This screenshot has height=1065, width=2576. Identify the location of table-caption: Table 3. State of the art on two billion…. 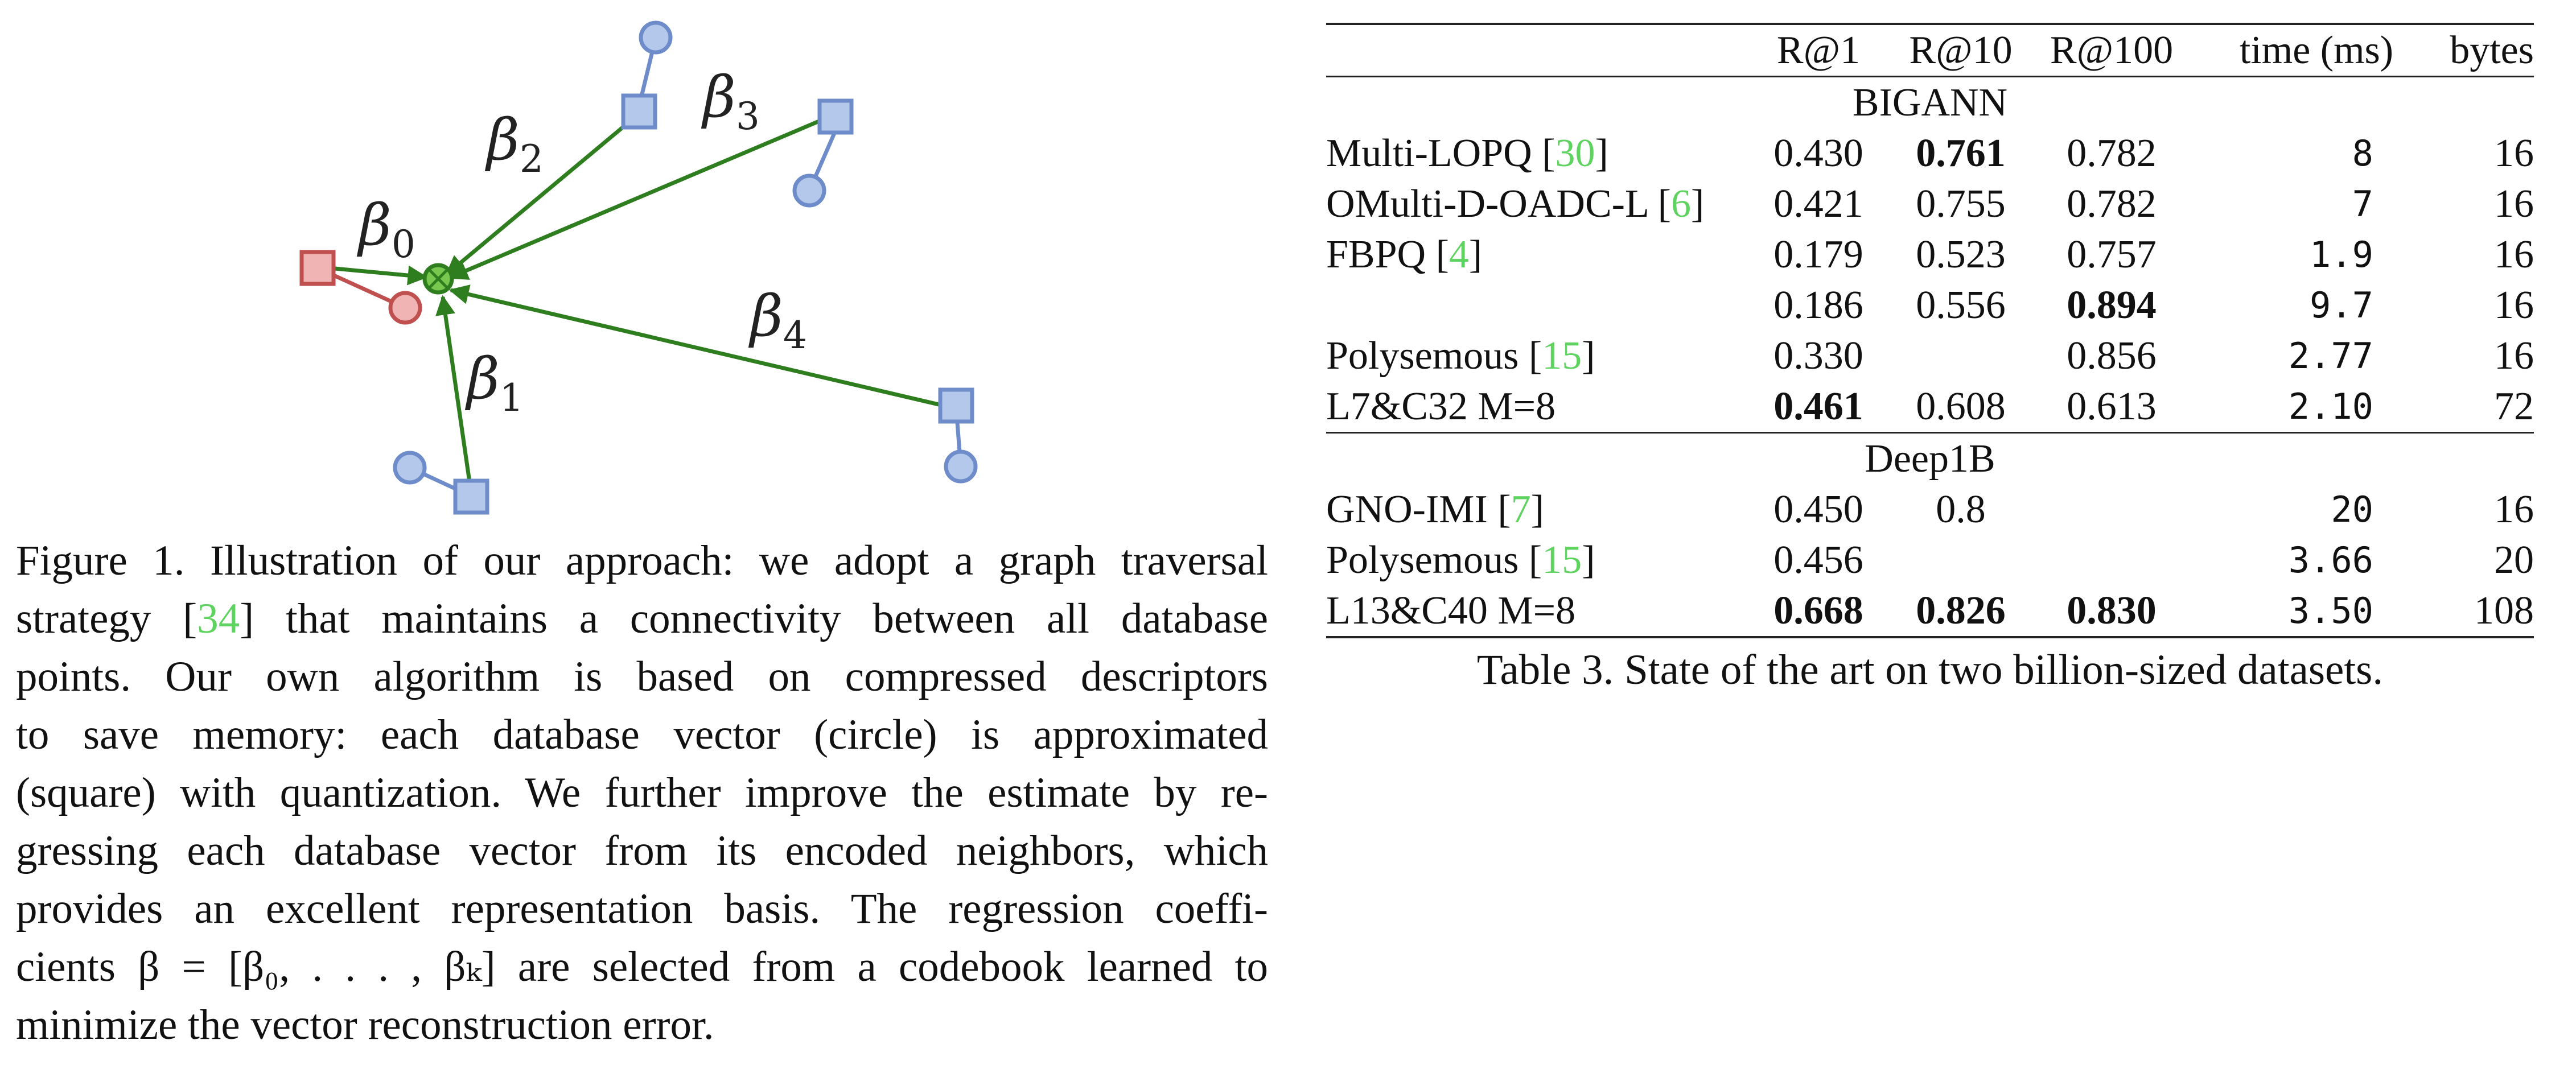
(1930, 670).